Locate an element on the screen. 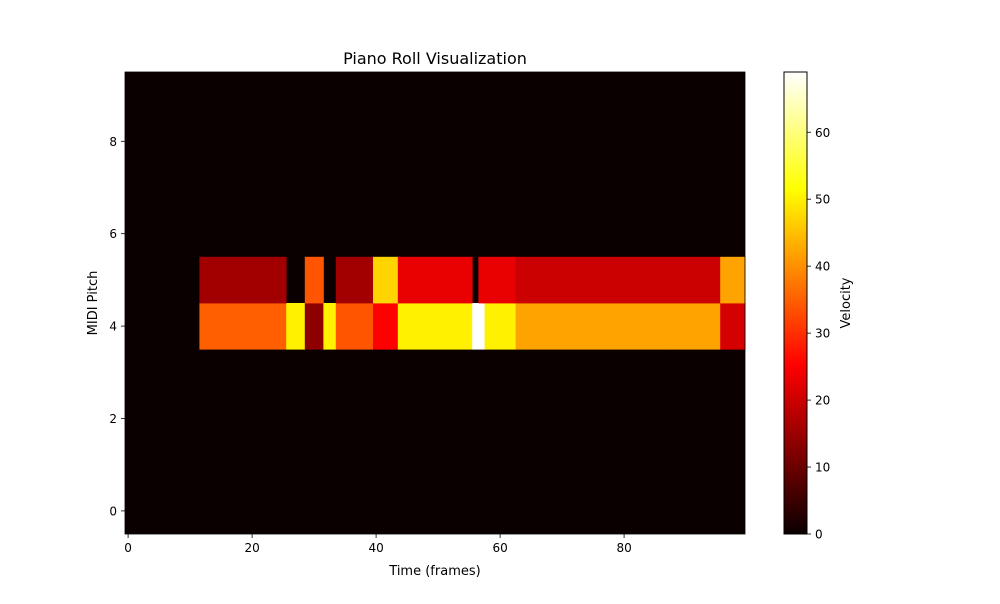 The image size is (1000, 604). chart-title: Piano Roll Visualization is located at coordinates (435, 58).